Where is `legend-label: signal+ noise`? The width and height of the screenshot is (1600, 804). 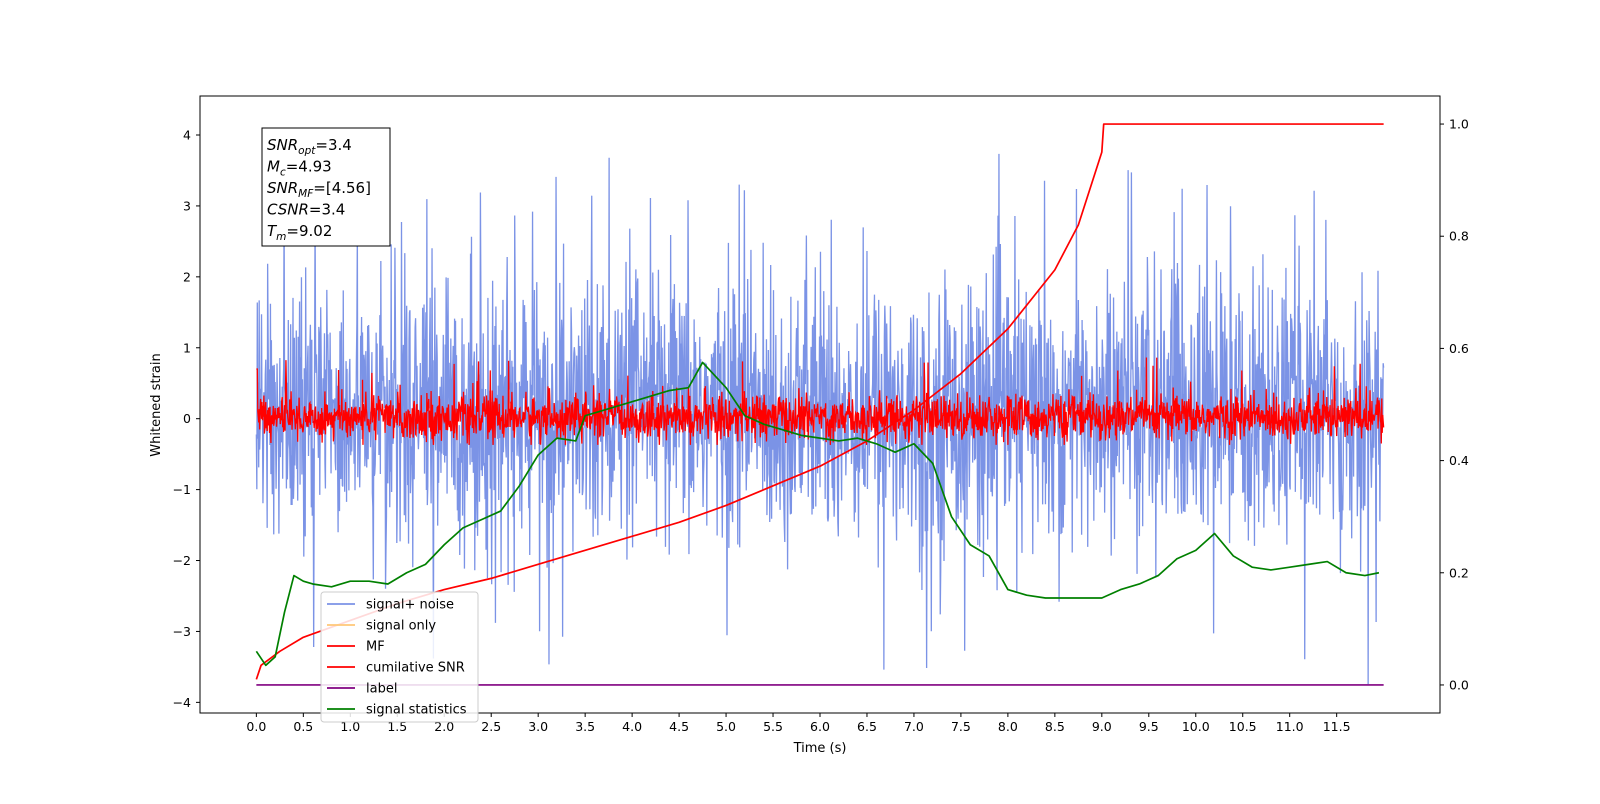 legend-label: signal+ noise is located at coordinates (410, 605).